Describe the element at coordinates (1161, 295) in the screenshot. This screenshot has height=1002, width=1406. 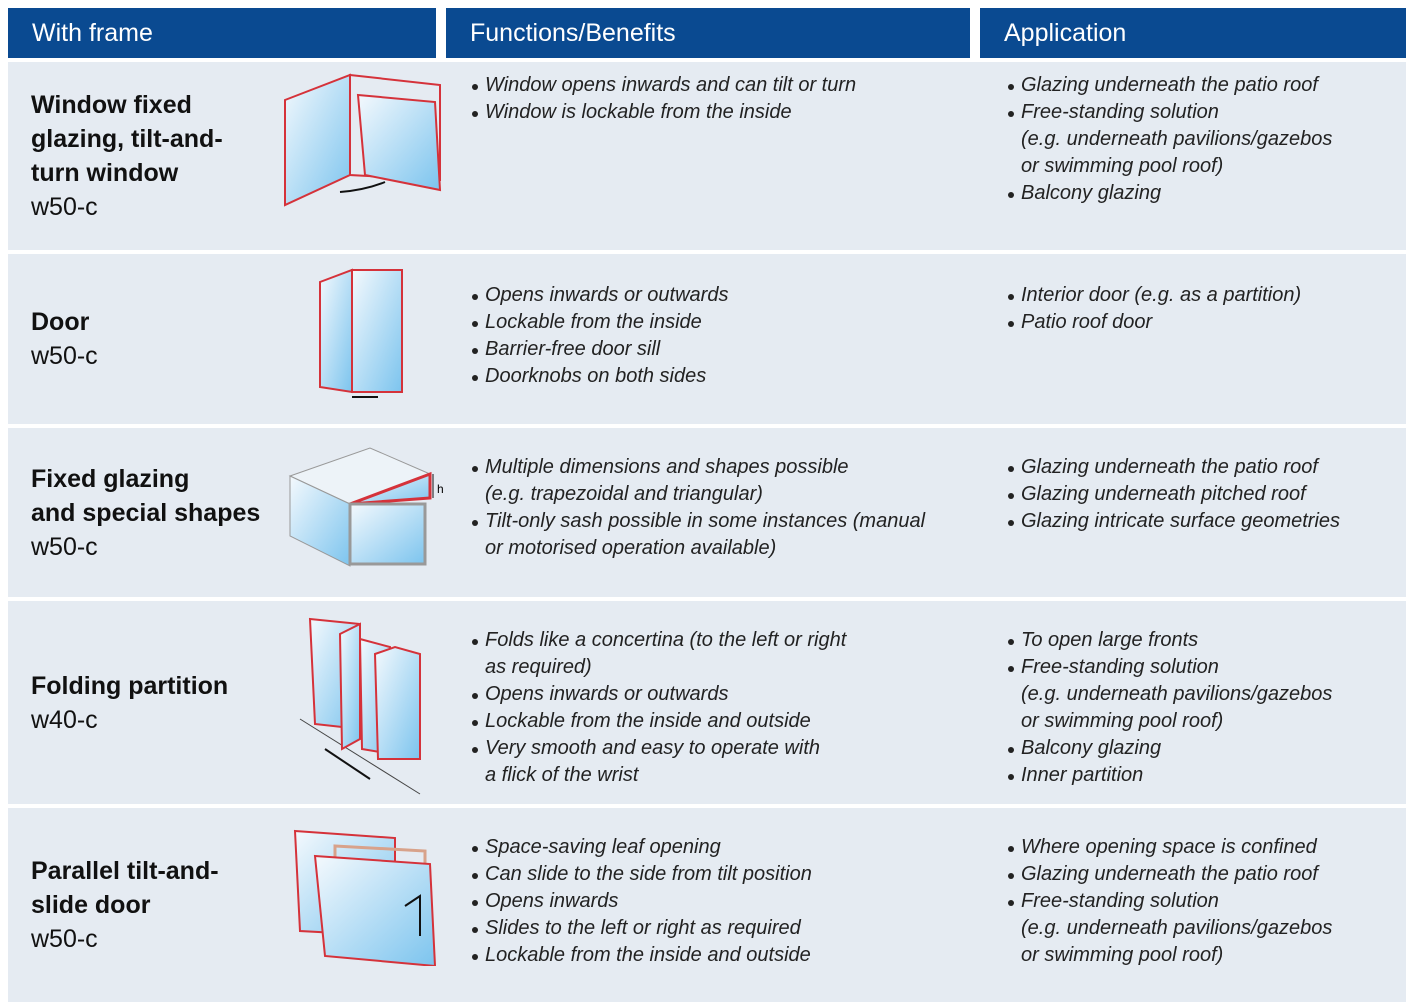
I see `item-line: Interior door (e.g. as a partition)` at that location.